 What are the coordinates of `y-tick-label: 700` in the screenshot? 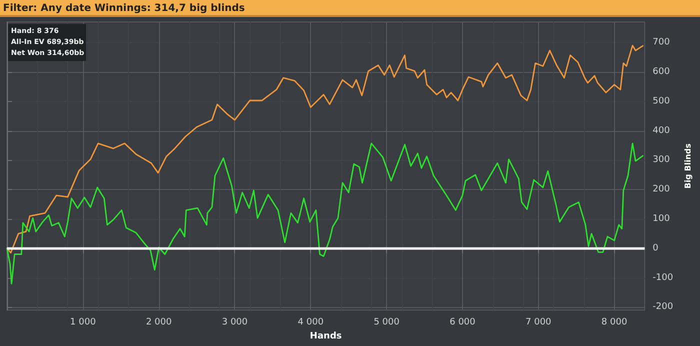 It's located at (661, 43).